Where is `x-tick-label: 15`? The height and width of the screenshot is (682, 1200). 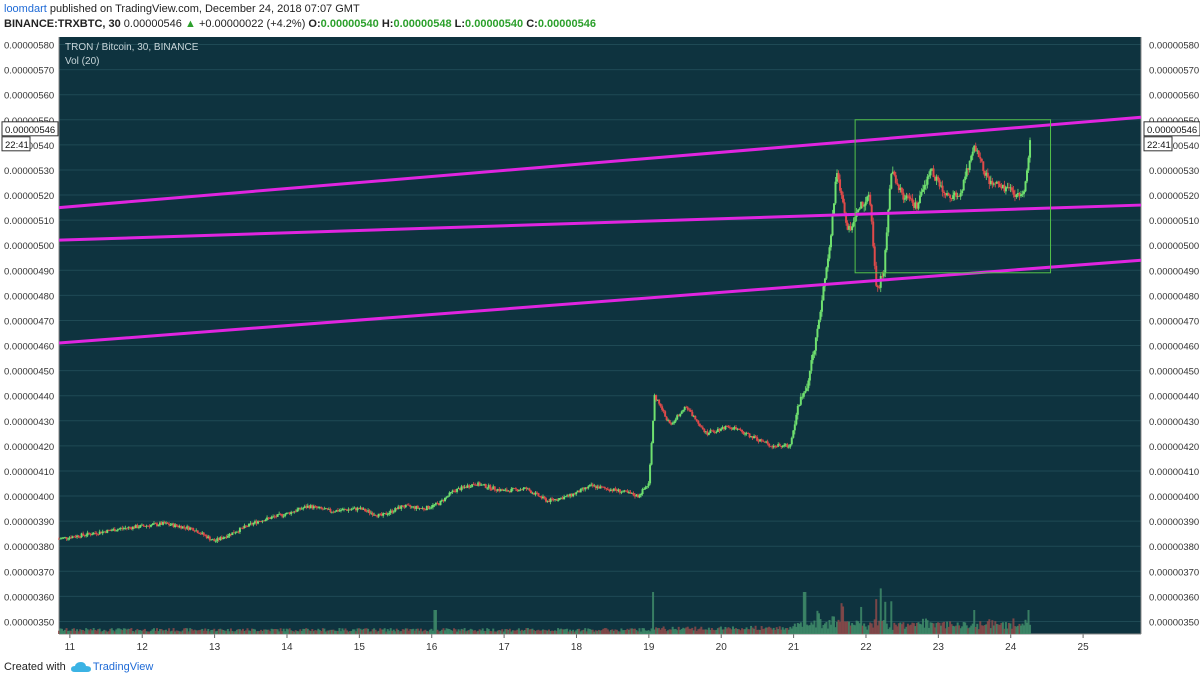
x-tick-label: 15 is located at coordinates (360, 647).